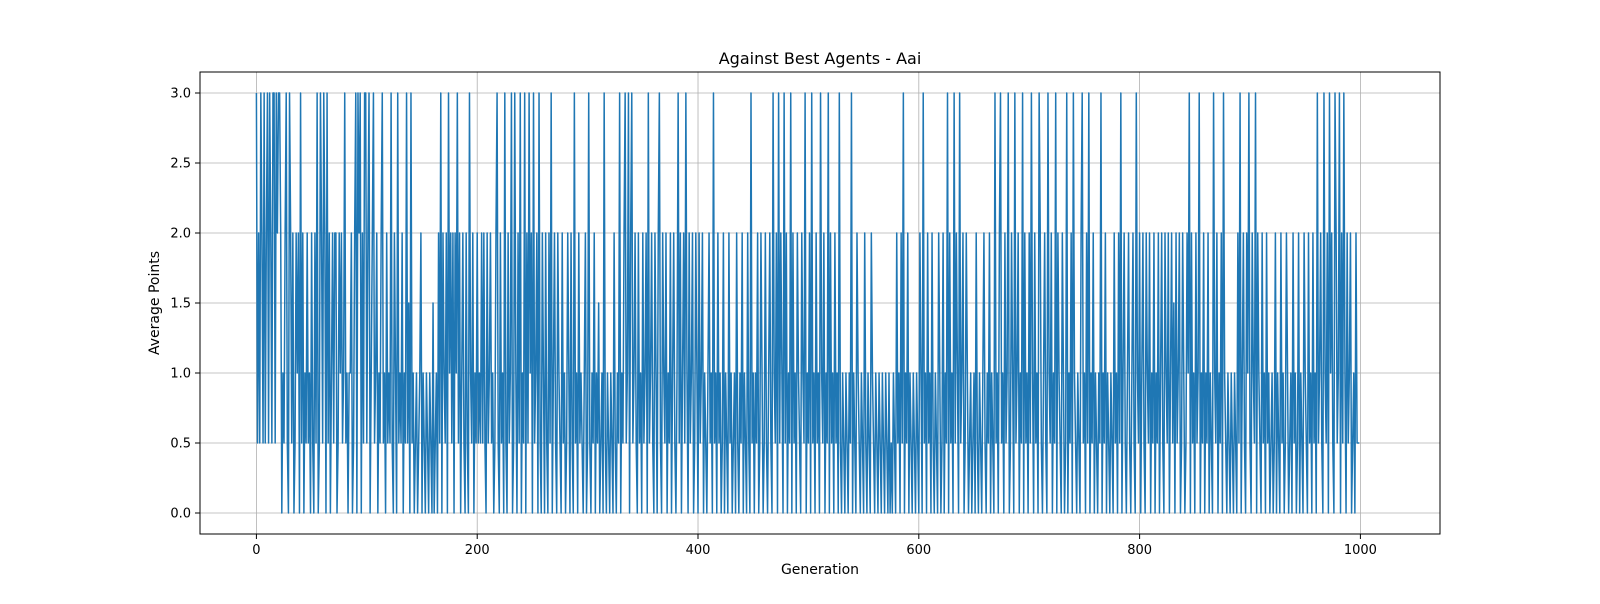 The height and width of the screenshot is (604, 1600). I want to click on x-axis: 0 200 400 600 800 1000, so click(814, 546).